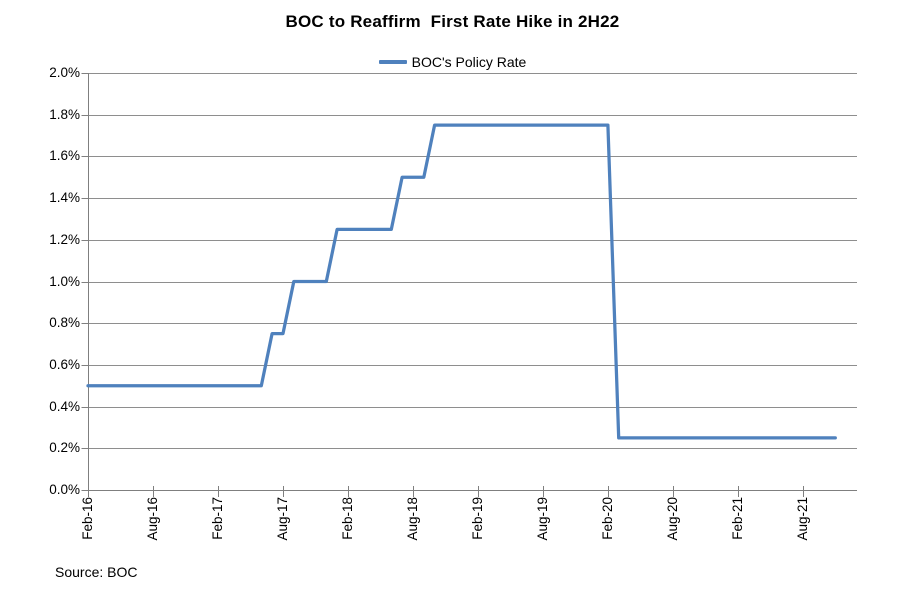 The width and height of the screenshot is (905, 599). Describe the element at coordinates (392, 62) in the screenshot. I see `legend-line-swatch` at that location.